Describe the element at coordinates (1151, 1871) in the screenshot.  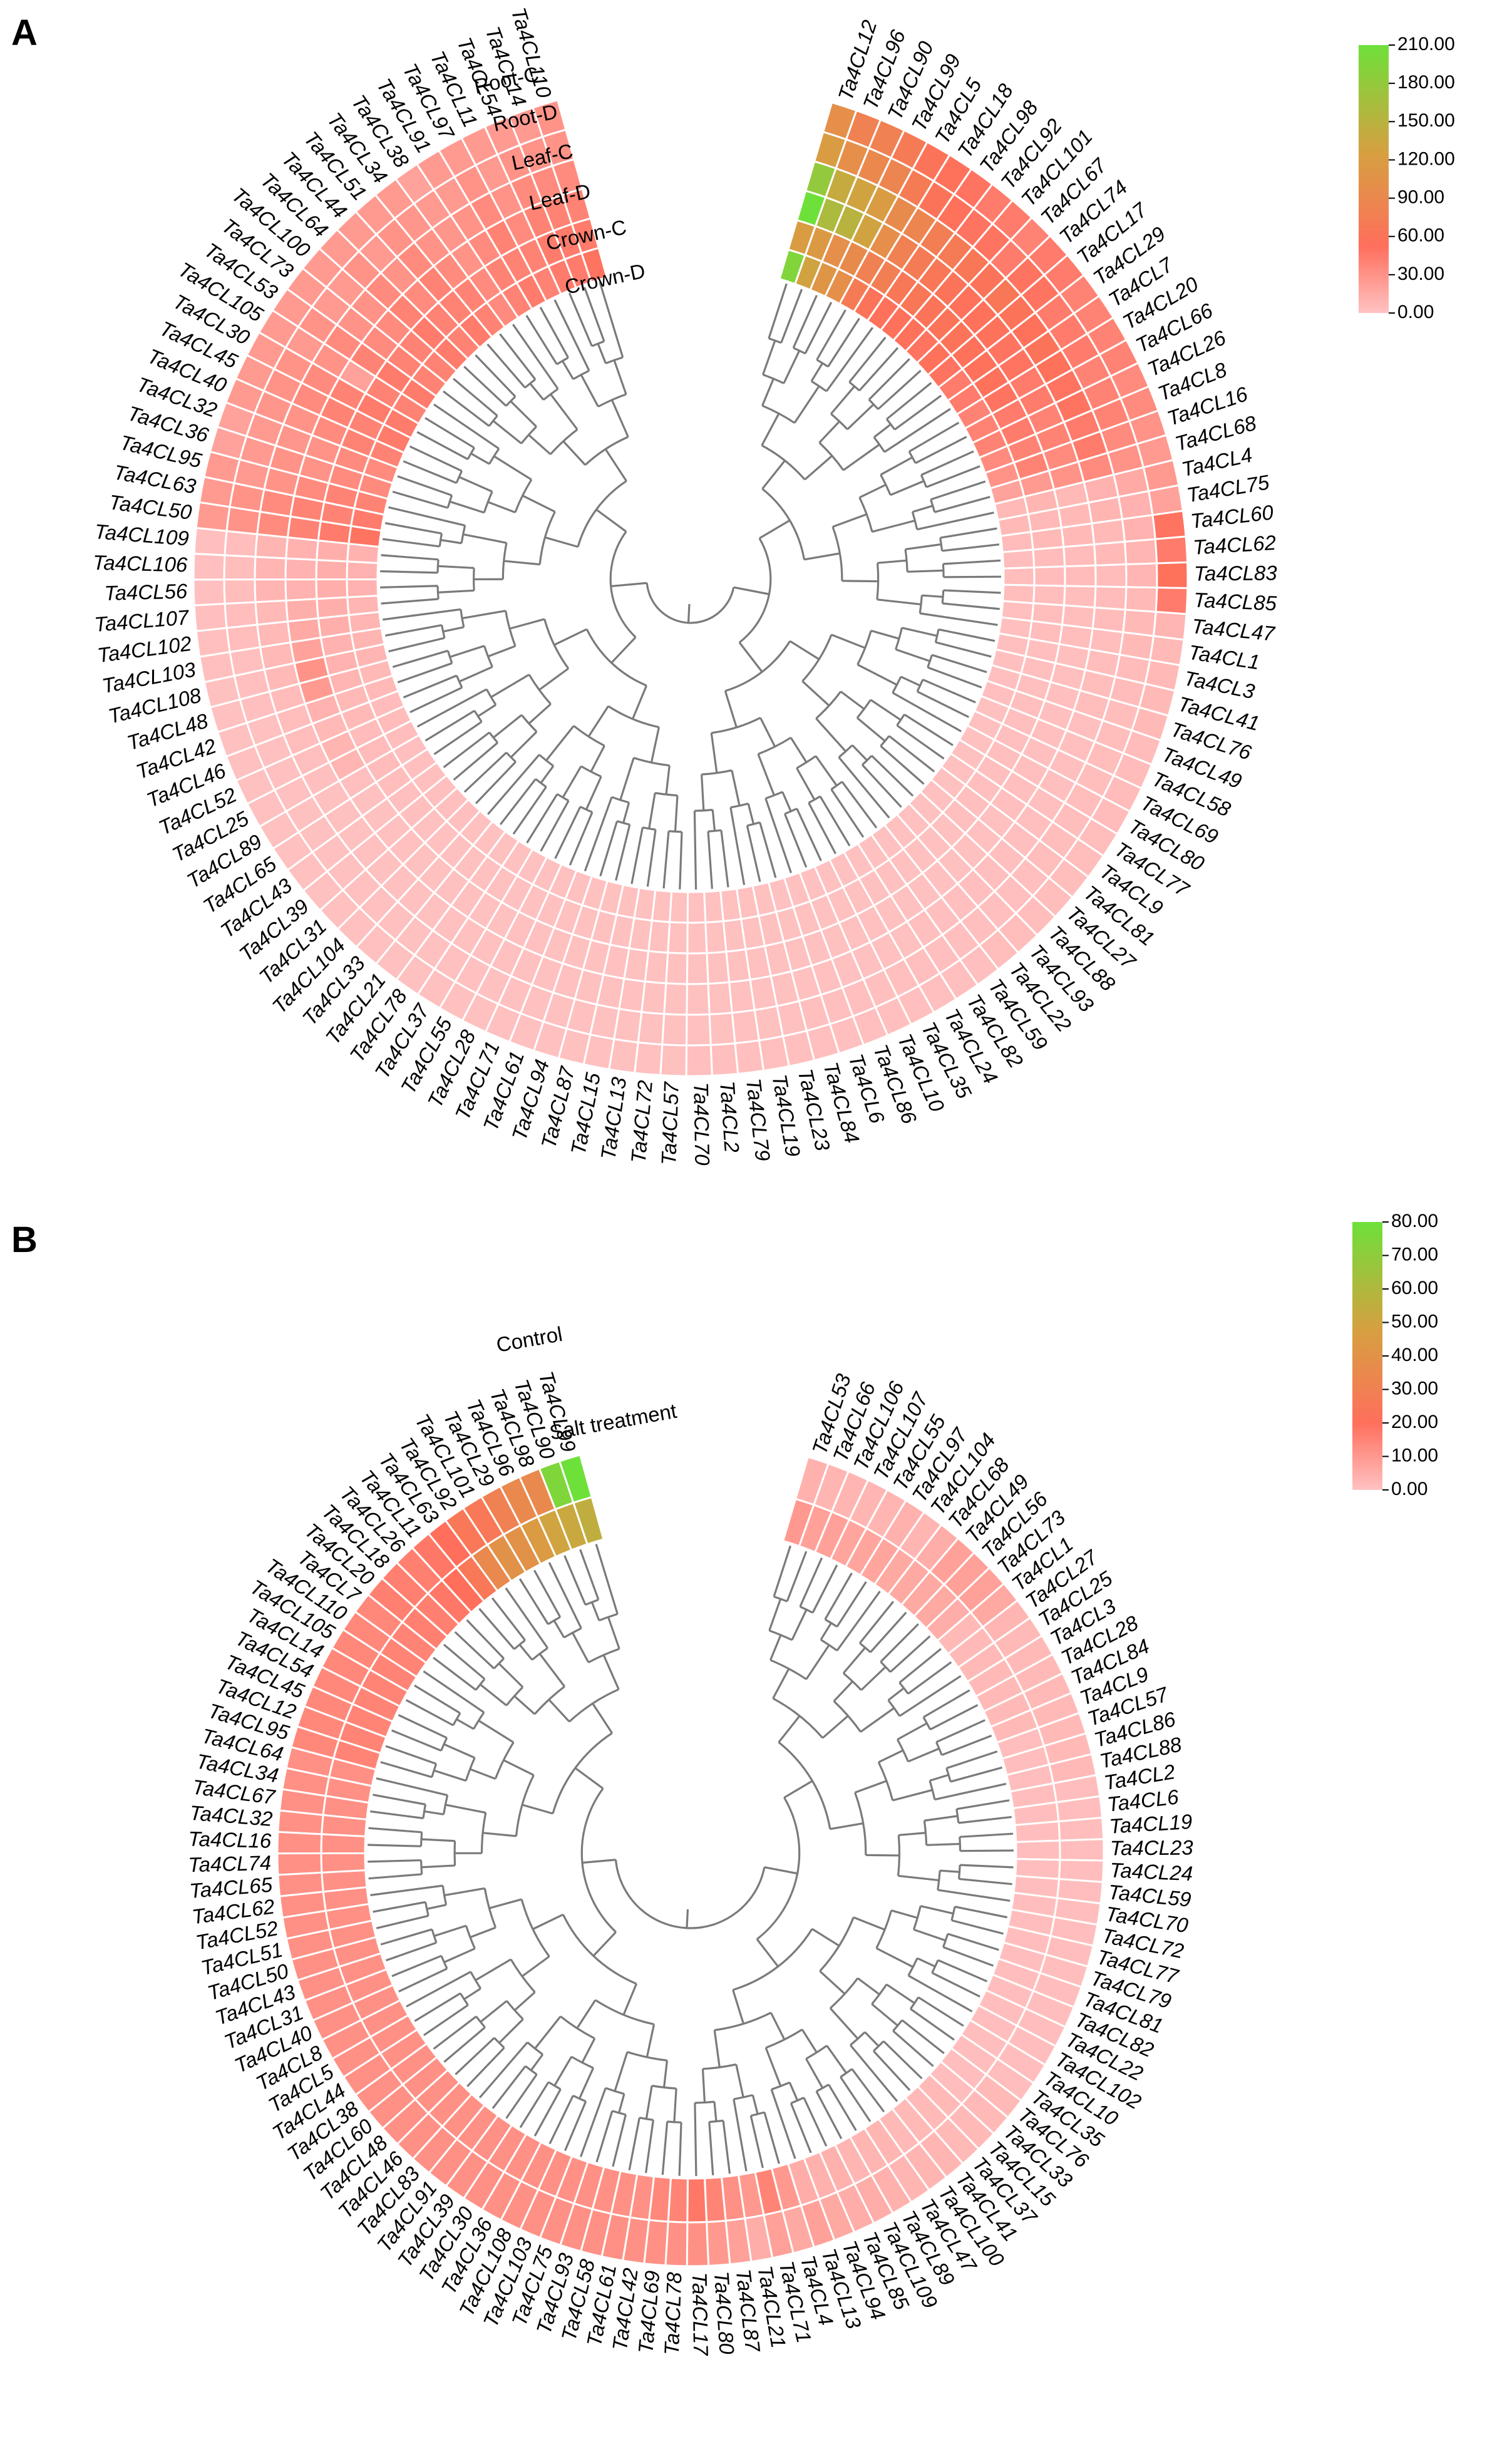
I see `gene-label: Ta4CL24` at that location.